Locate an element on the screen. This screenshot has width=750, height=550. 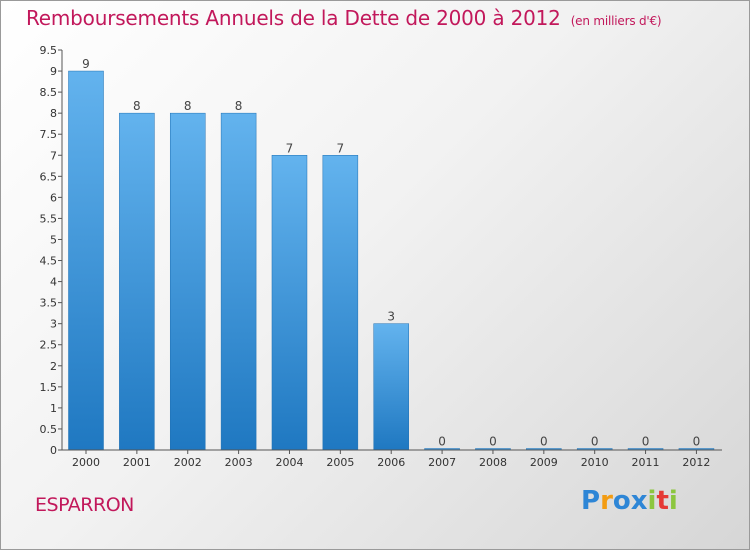
y-tick-label: 2.5 is located at coordinates (49, 345).